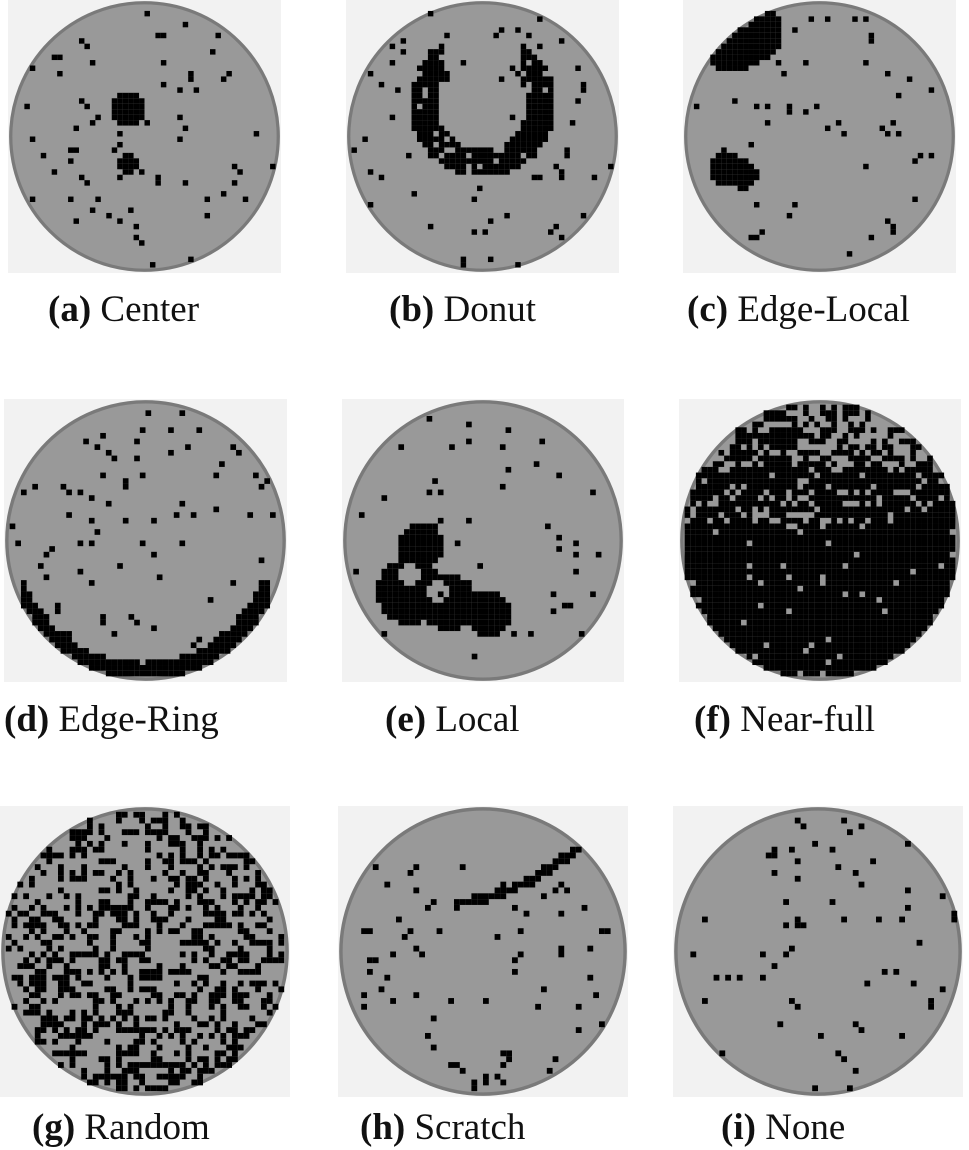 The image size is (969, 1150). I want to click on wafer-map-local, so click(483, 540).